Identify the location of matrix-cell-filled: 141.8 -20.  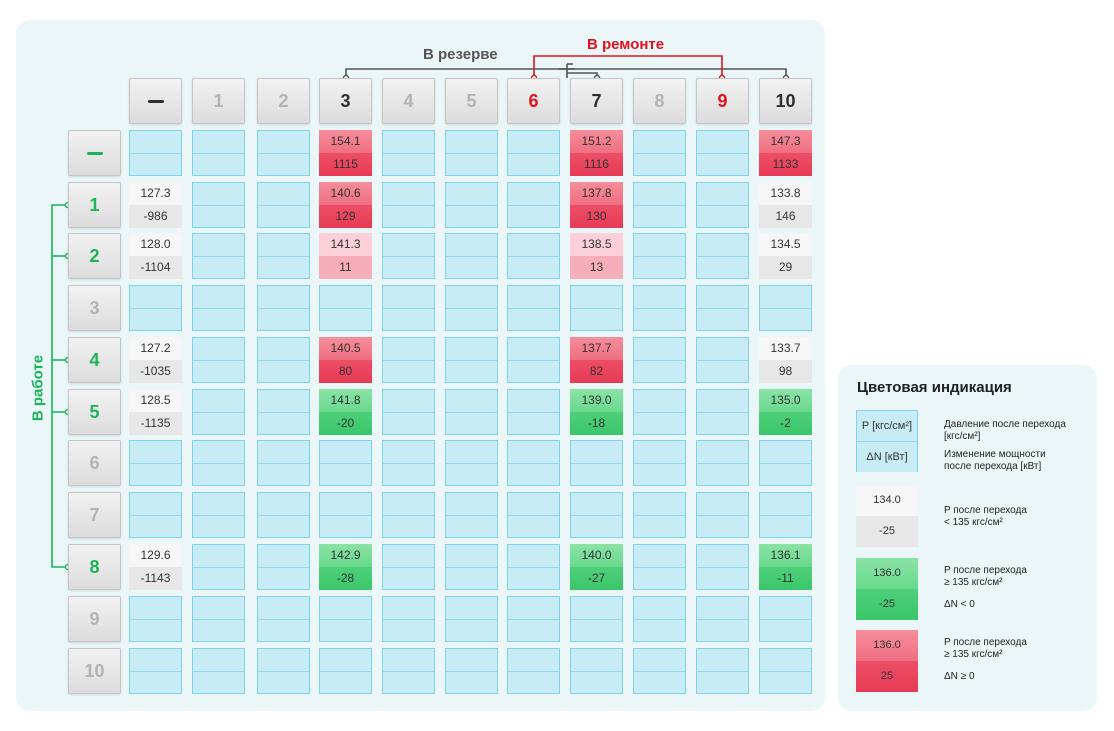
(345, 412).